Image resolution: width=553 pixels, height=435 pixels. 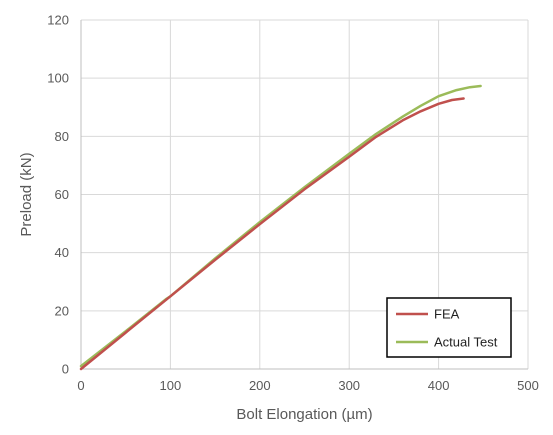 I want to click on y-tick-label: 120, so click(x=58, y=20).